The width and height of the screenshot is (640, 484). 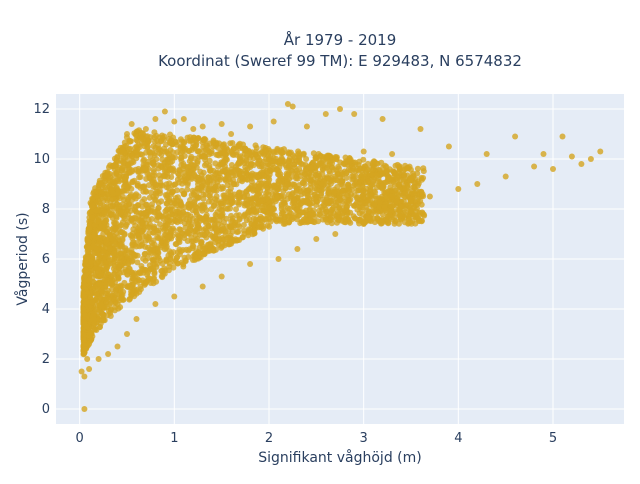 I want to click on y-tick-label: 6, so click(x=46, y=259).